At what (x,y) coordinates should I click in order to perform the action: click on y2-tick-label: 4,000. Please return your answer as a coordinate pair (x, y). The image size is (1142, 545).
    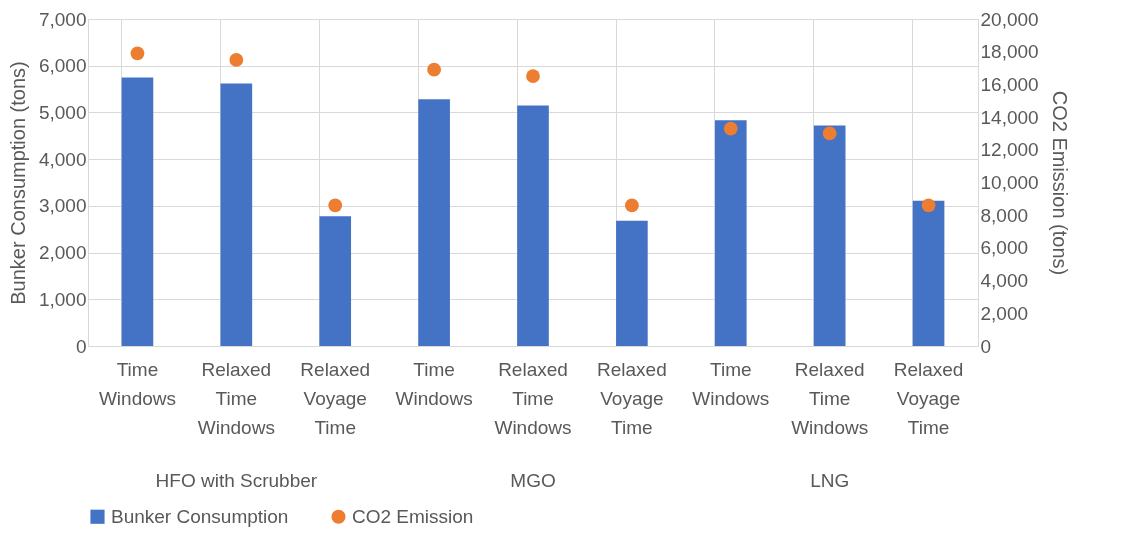
    Looking at the image, I should click on (1004, 281).